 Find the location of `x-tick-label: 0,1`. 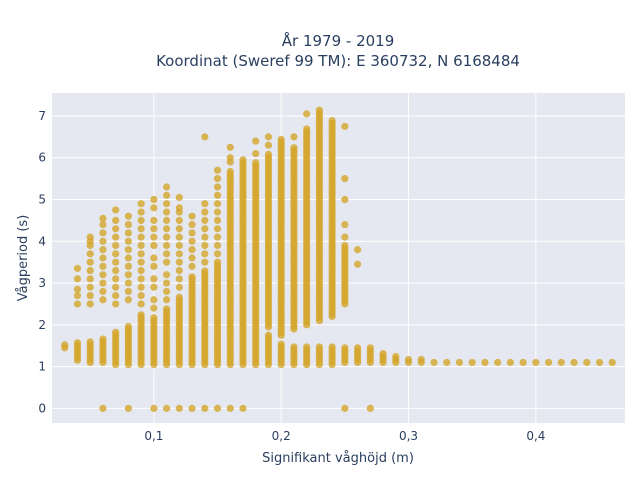

x-tick-label: 0,1 is located at coordinates (153, 436).